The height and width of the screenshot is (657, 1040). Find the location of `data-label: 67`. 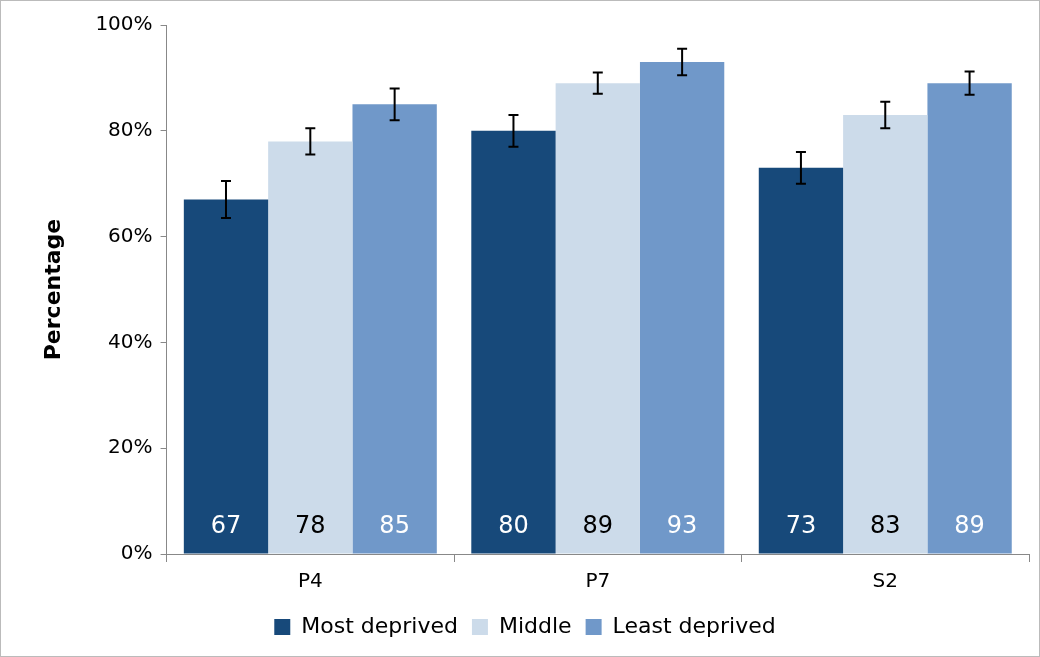

data-label: 67 is located at coordinates (226, 525).